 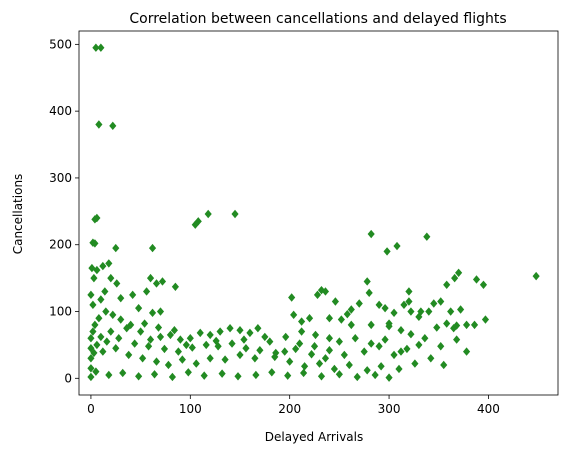 What do you see at coordinates (488, 409) in the screenshot?
I see `x-tick-label: 400` at bounding box center [488, 409].